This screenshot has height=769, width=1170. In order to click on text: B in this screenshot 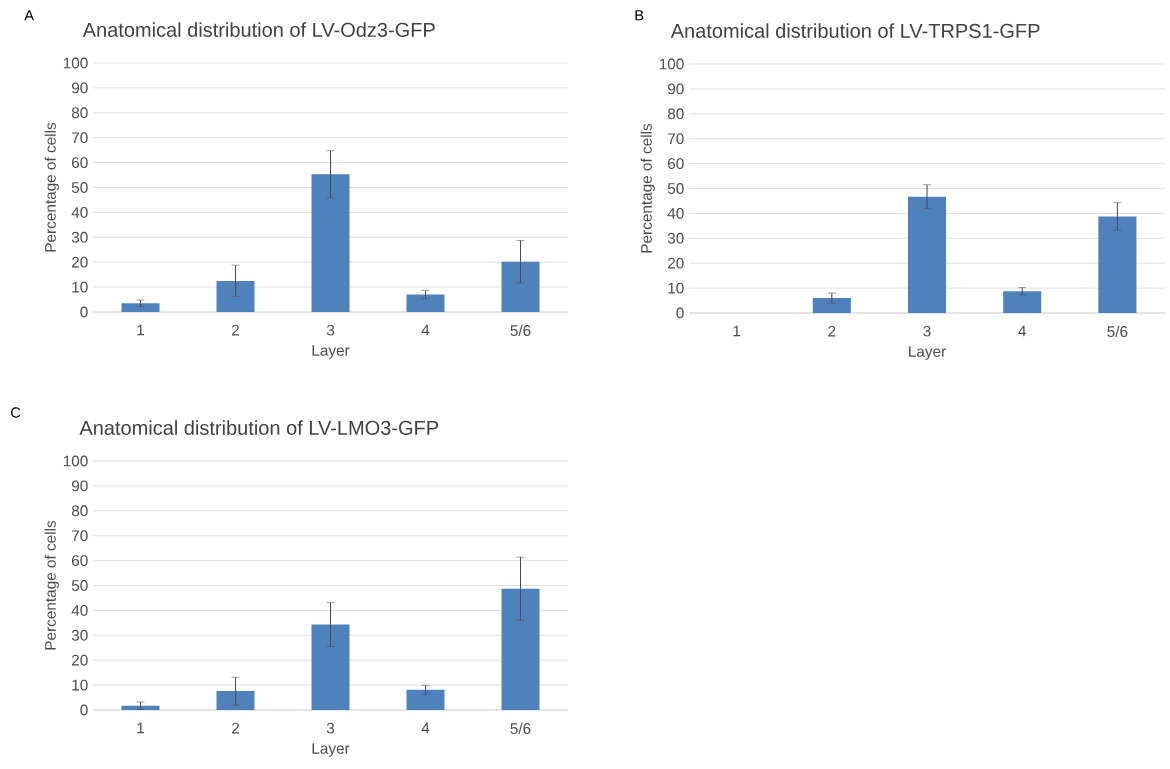, I will do `click(639, 15)`.